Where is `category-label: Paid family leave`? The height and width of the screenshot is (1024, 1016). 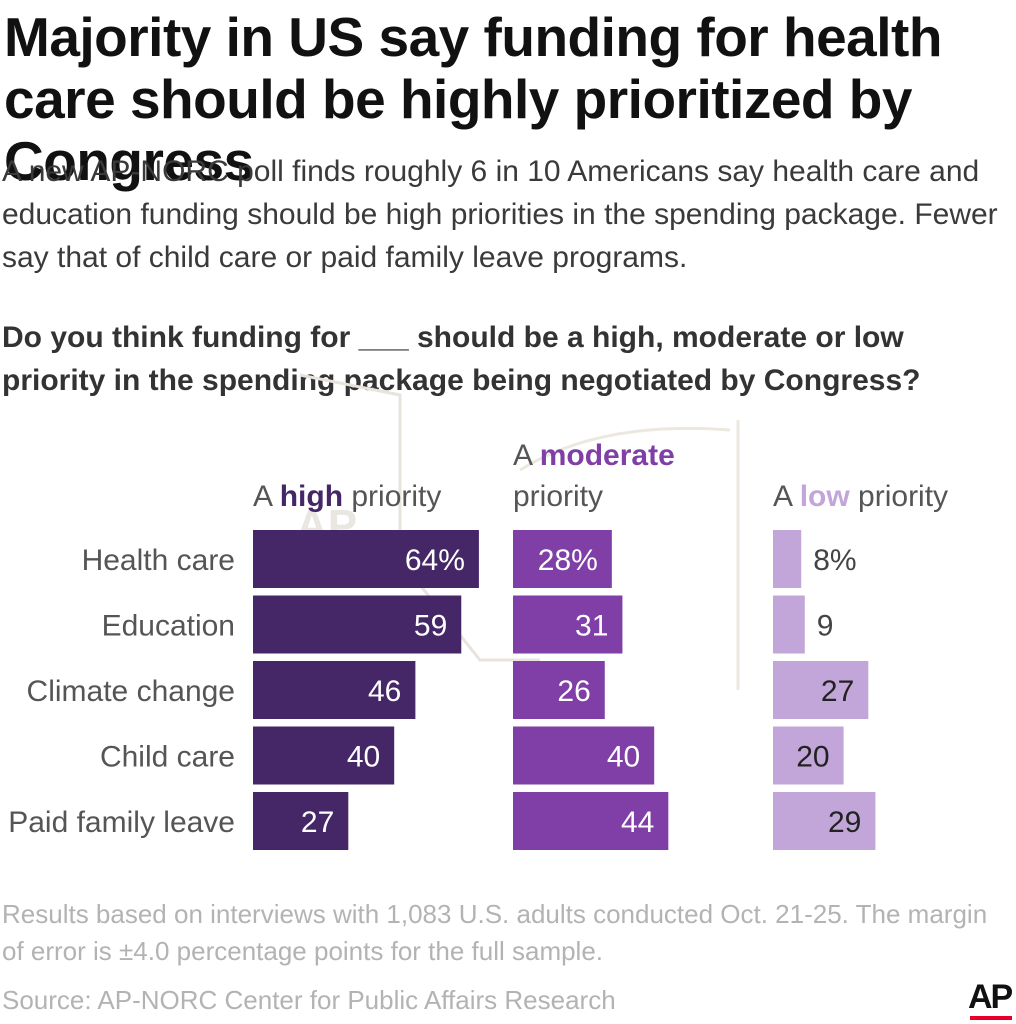
category-label: Paid family leave is located at coordinates (121, 822).